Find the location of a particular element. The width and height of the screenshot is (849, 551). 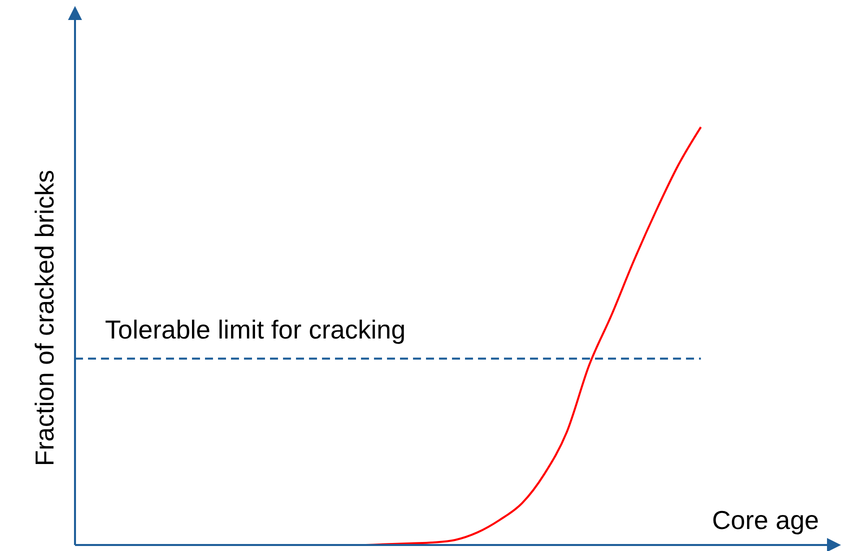

y-axis-title: Fraction of cracked bricks is located at coordinates (45, 318).